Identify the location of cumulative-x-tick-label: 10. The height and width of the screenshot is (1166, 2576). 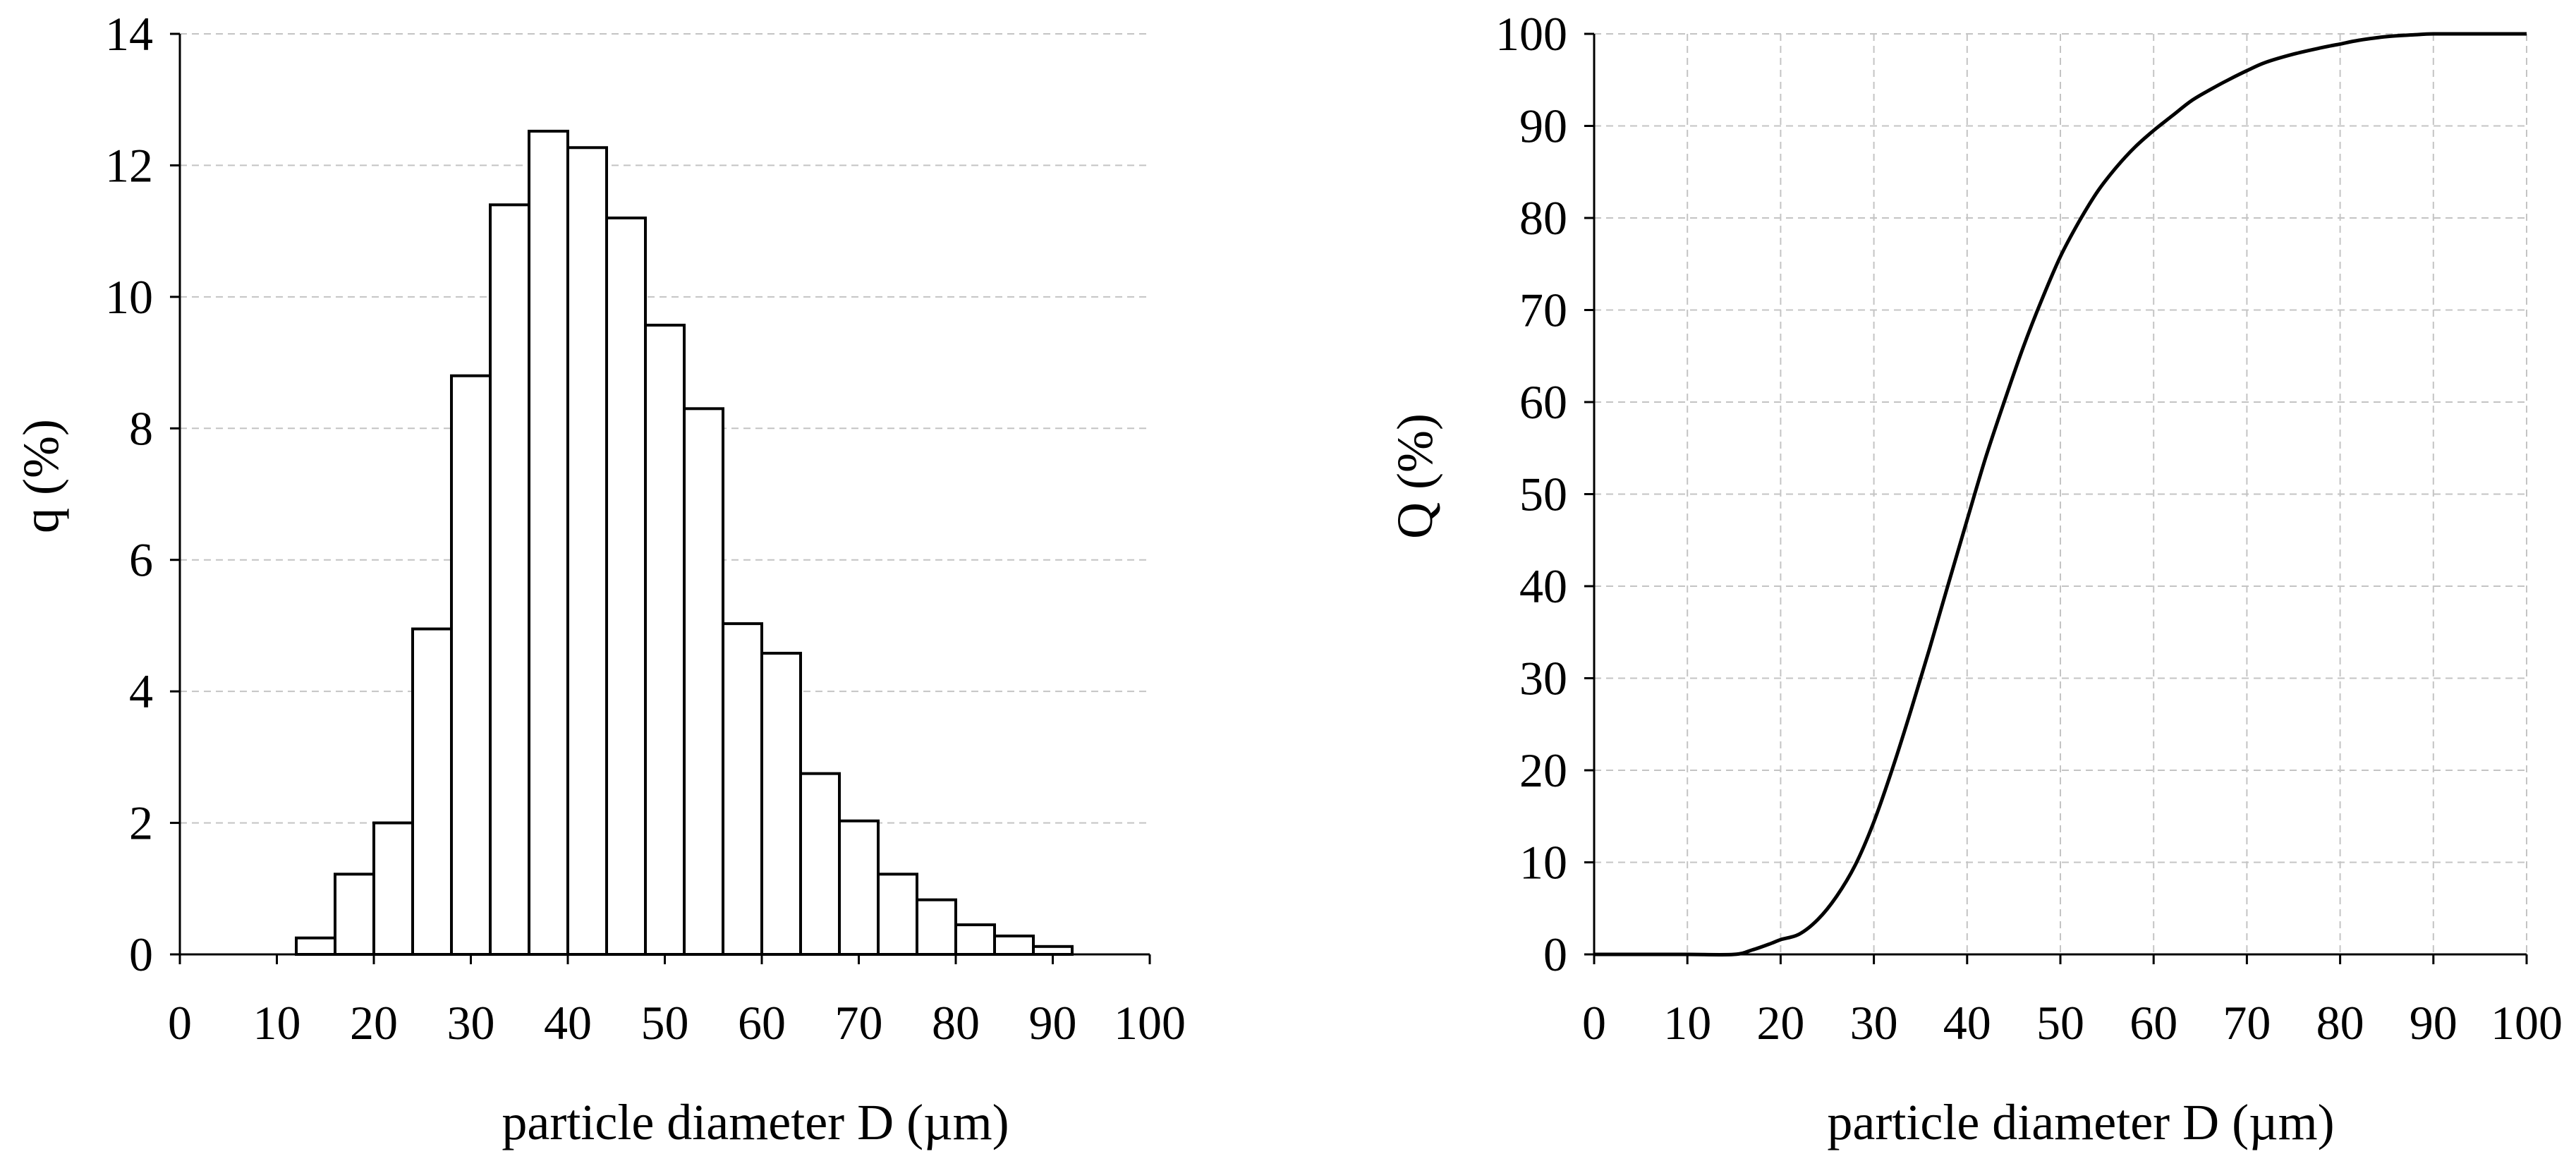
(1687, 1023).